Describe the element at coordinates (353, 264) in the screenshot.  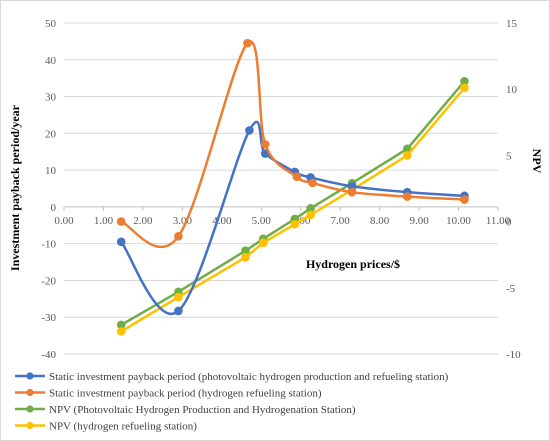
I see `x-axis-title: Hydrogen prices/$` at that location.